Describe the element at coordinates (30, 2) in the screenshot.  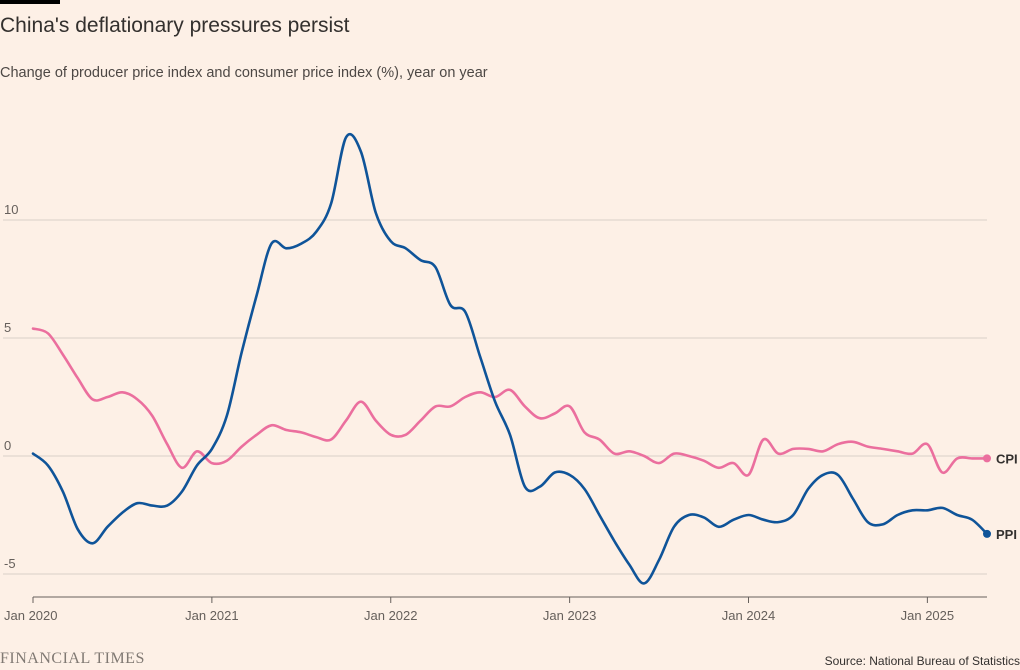
I see `brand-top-bar` at that location.